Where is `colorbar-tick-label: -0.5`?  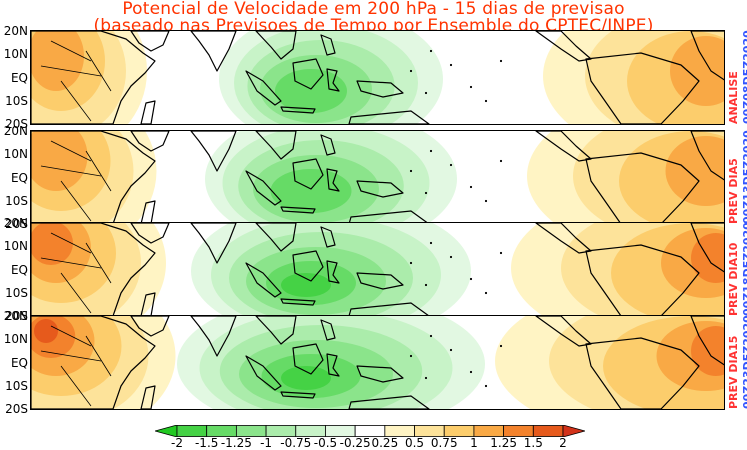 colorbar-tick-label: -0.5 is located at coordinates (325, 443).